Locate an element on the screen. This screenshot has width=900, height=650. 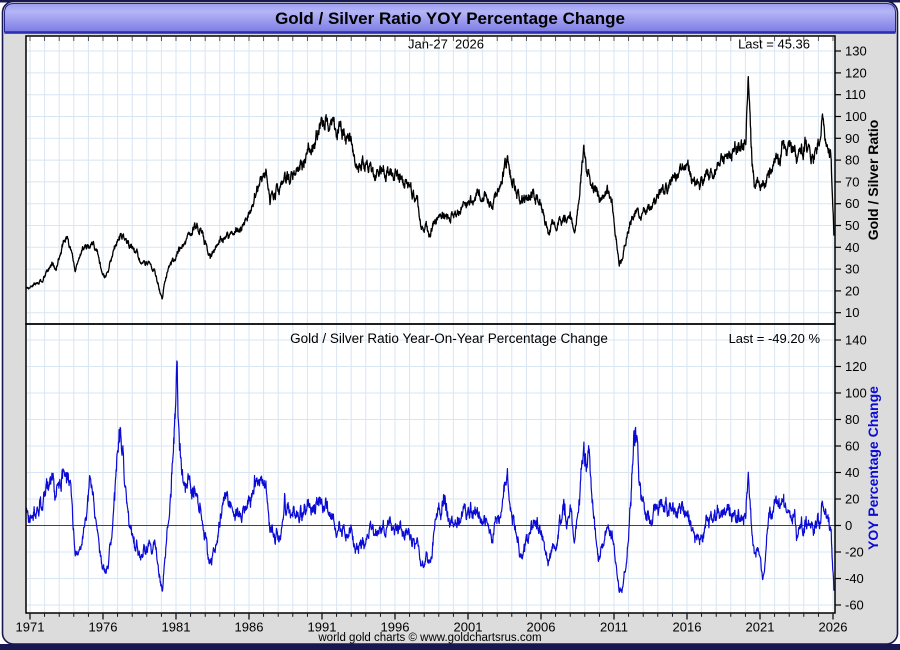
bottom-edge-strip is located at coordinates (450, 647).